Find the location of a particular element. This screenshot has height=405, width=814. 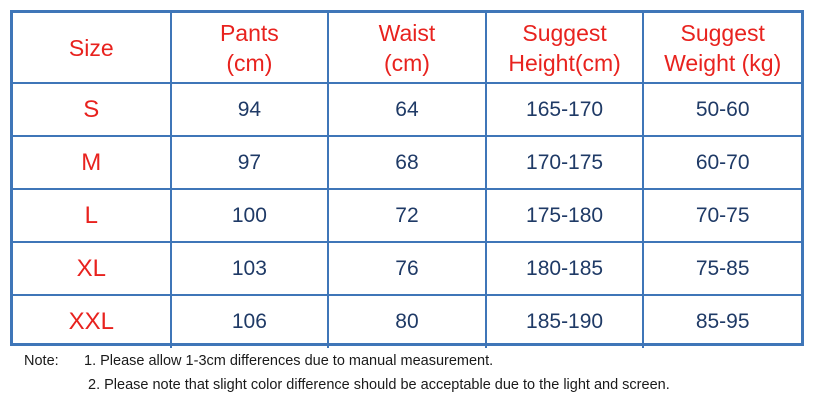

header-pants-line1: Pants is located at coordinates (249, 32).